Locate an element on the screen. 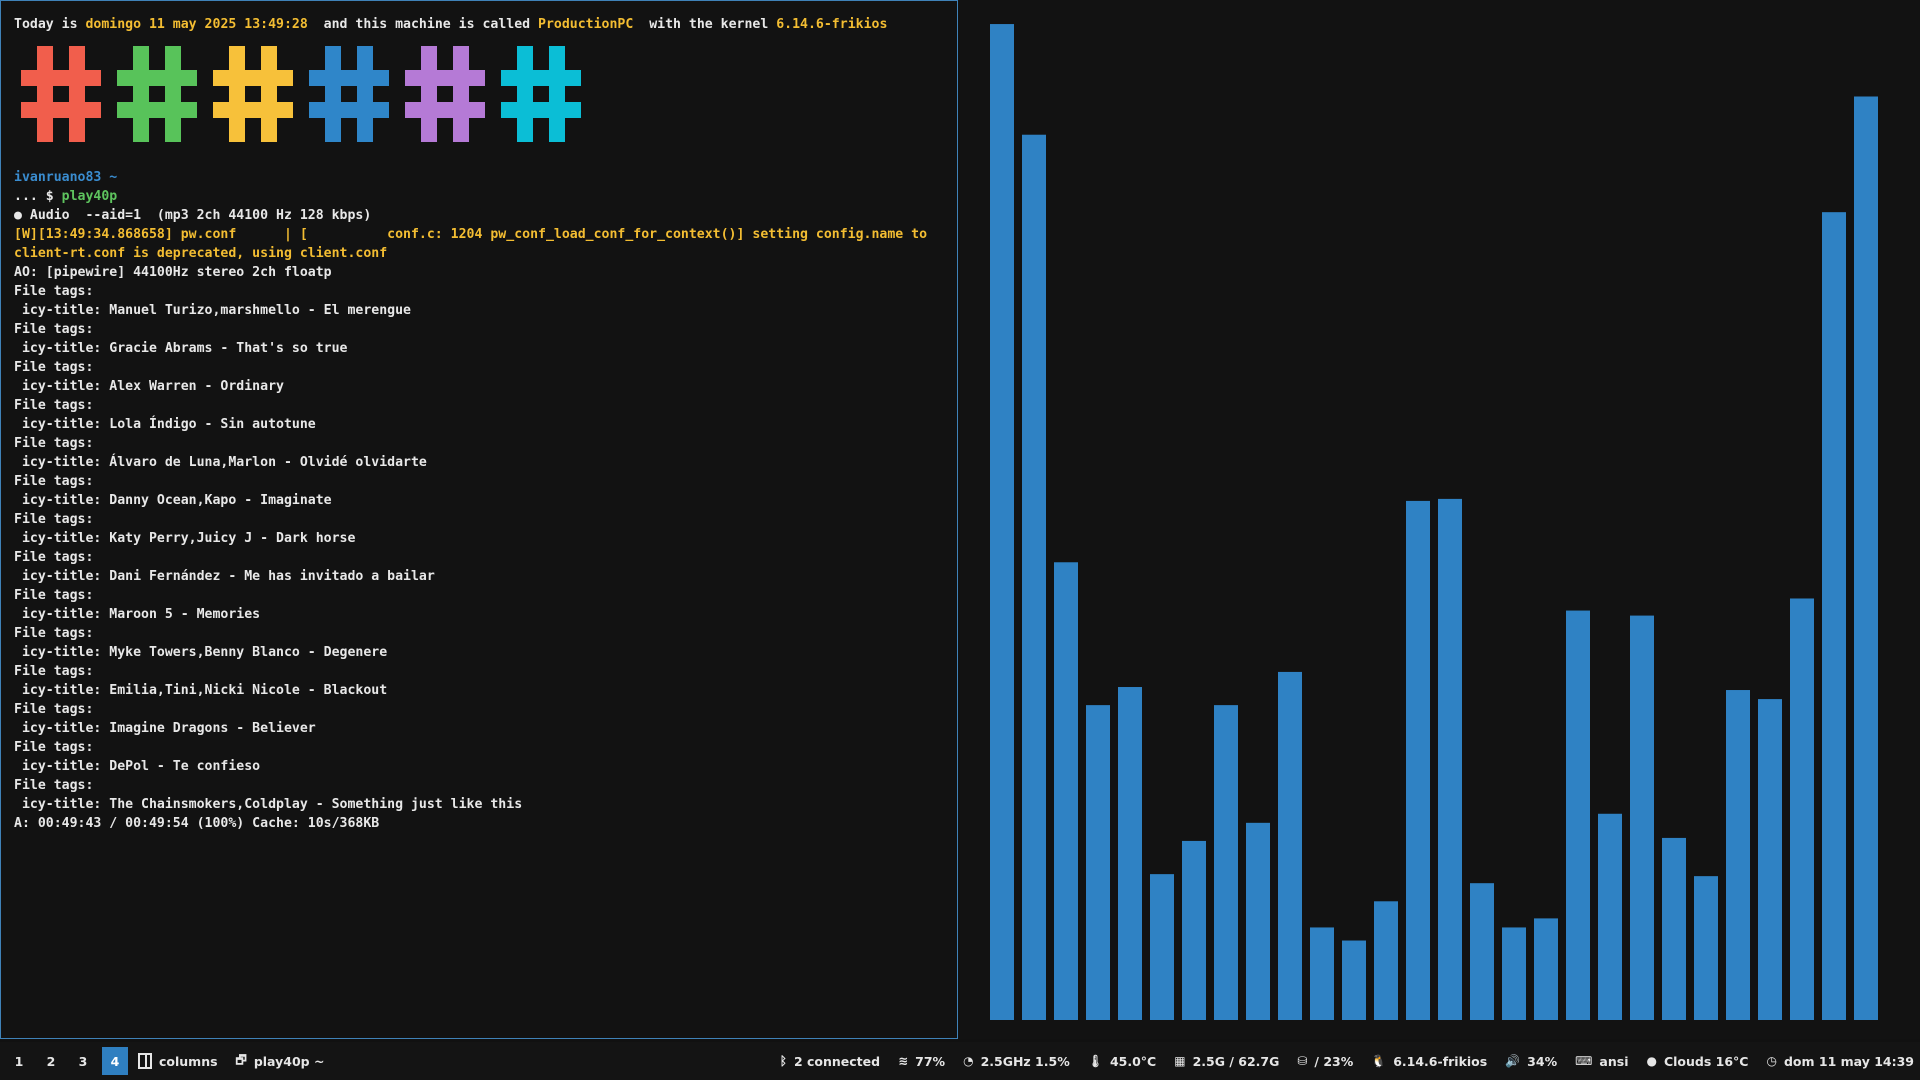 This screenshot has height=1080, width=1920. clock-icon: ◷ is located at coordinates (1771, 1061).